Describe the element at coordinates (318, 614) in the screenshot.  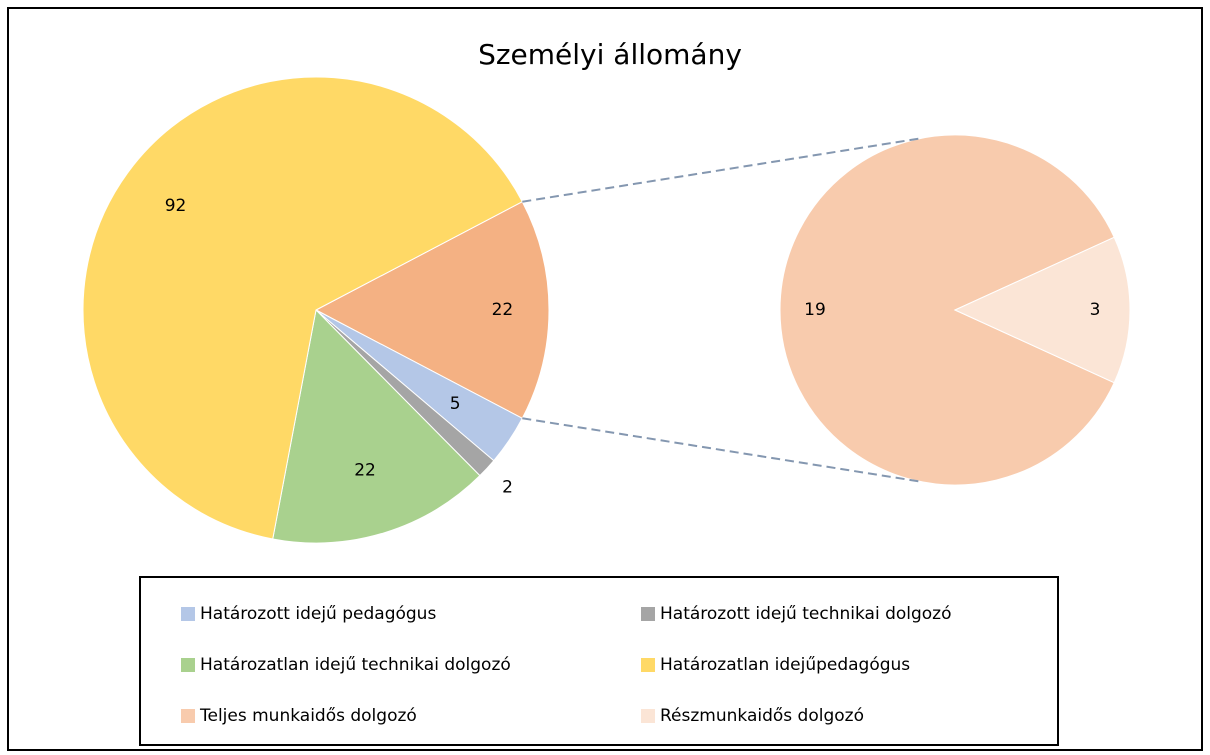
I see `legend-label: Határozott idejű pedagógus` at that location.